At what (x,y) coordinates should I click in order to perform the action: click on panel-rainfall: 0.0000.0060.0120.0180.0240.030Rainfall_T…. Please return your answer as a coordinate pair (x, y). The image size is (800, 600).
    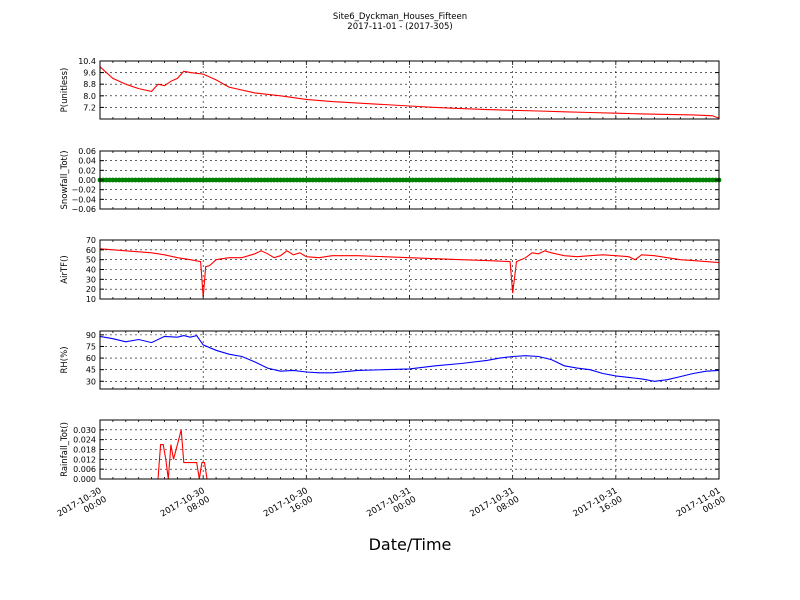
    Looking at the image, I should click on (390, 451).